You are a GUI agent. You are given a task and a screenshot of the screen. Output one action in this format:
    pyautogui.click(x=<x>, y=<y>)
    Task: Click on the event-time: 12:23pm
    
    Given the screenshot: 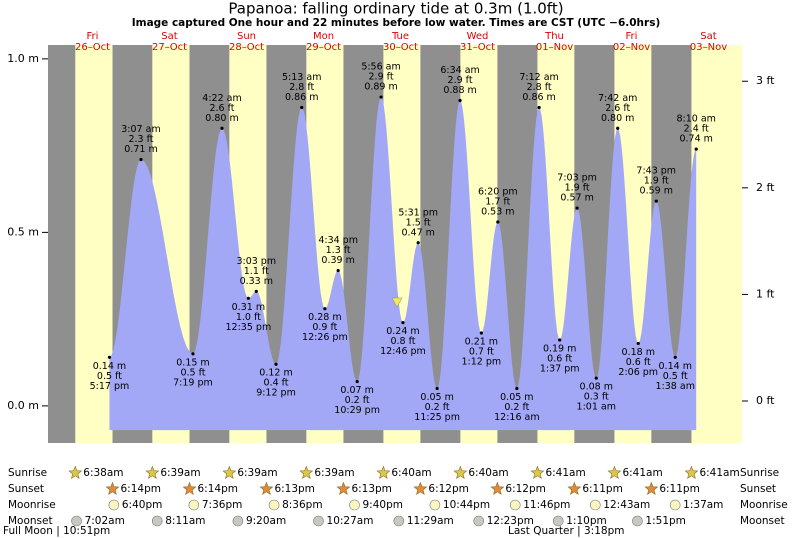 What is the action you would take?
    pyautogui.click(x=510, y=521)
    